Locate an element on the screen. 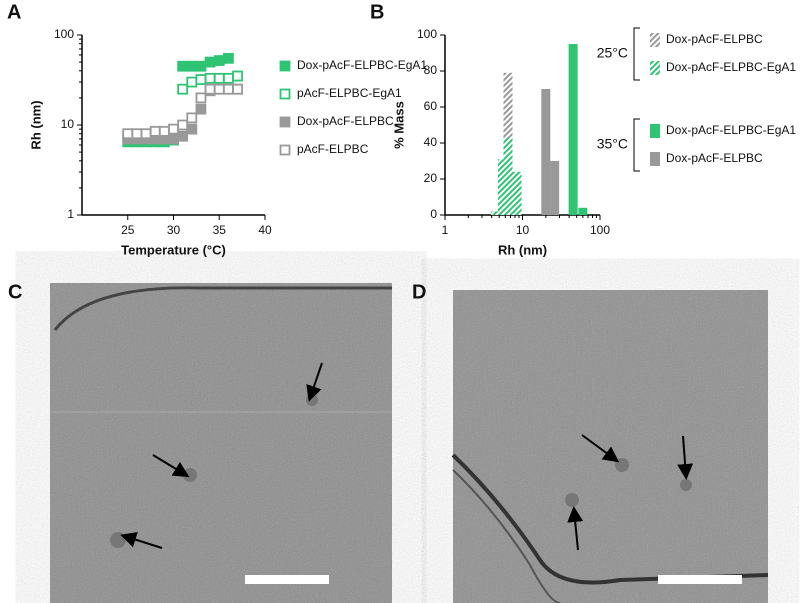 Image resolution: width=800 pixels, height=603 pixels. x-tick-label: 40 is located at coordinates (265, 230).